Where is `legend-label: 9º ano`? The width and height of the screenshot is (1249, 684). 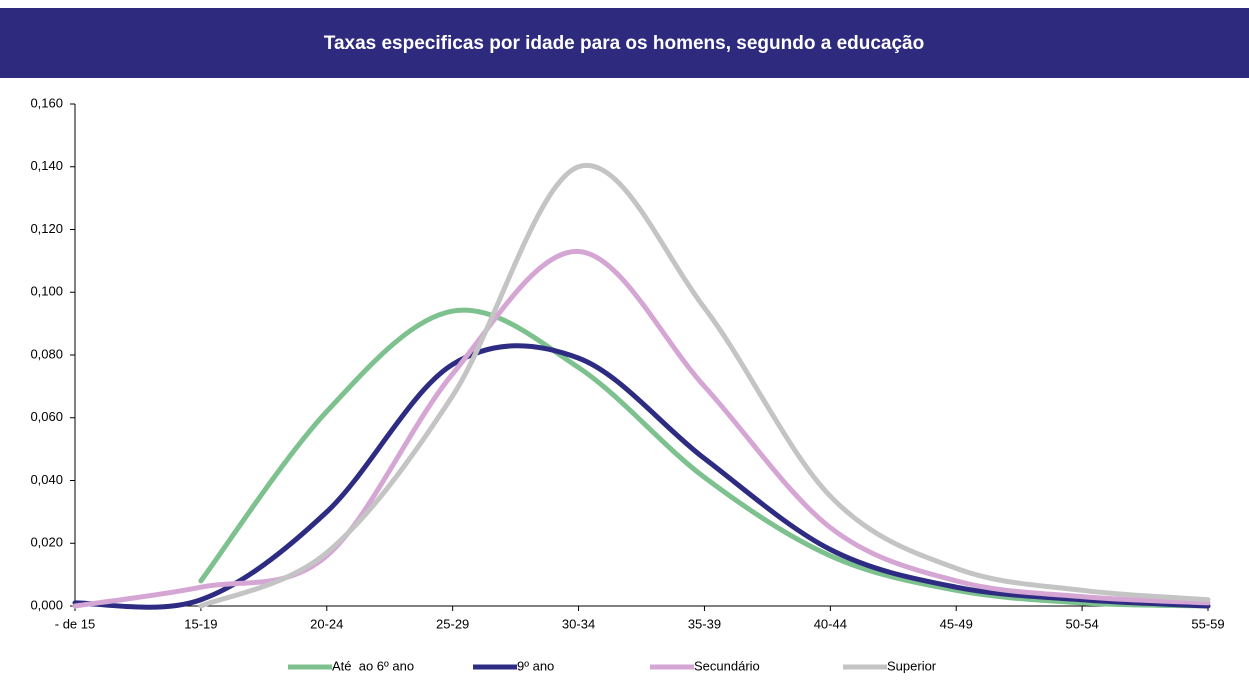
legend-label: 9º ano is located at coordinates (535, 665).